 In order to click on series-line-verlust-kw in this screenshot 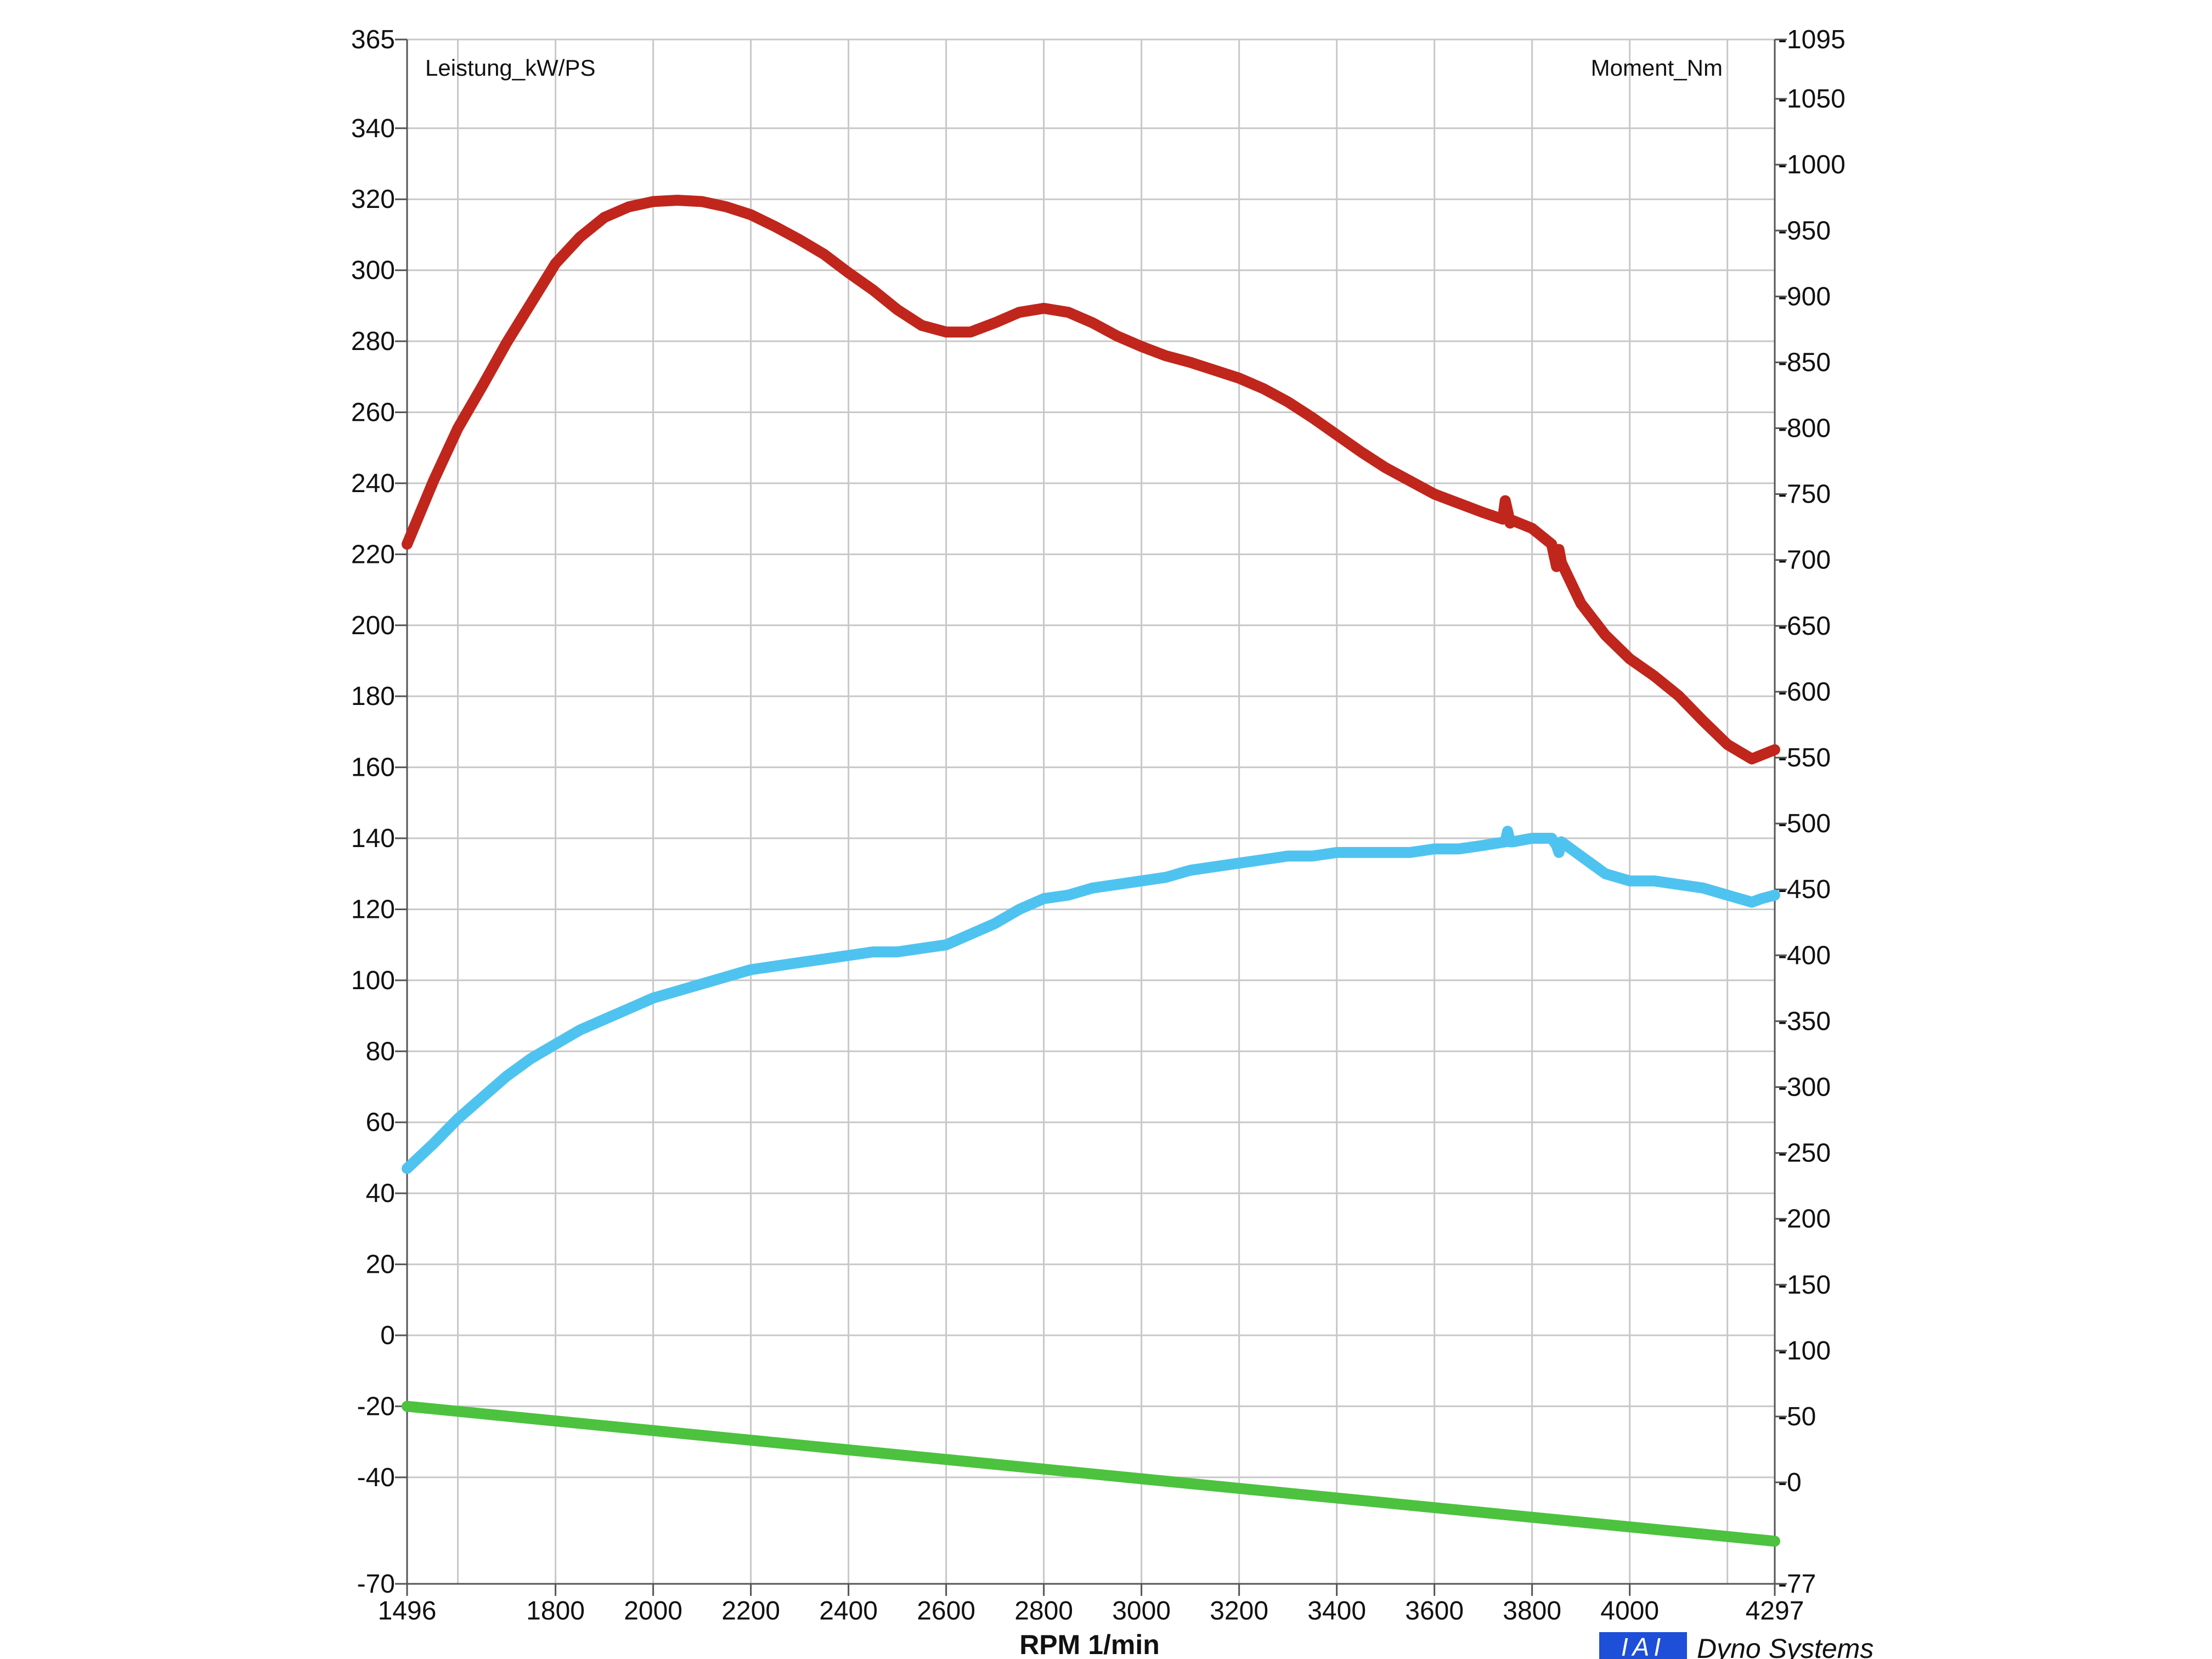, I will do `click(1091, 1474)`.